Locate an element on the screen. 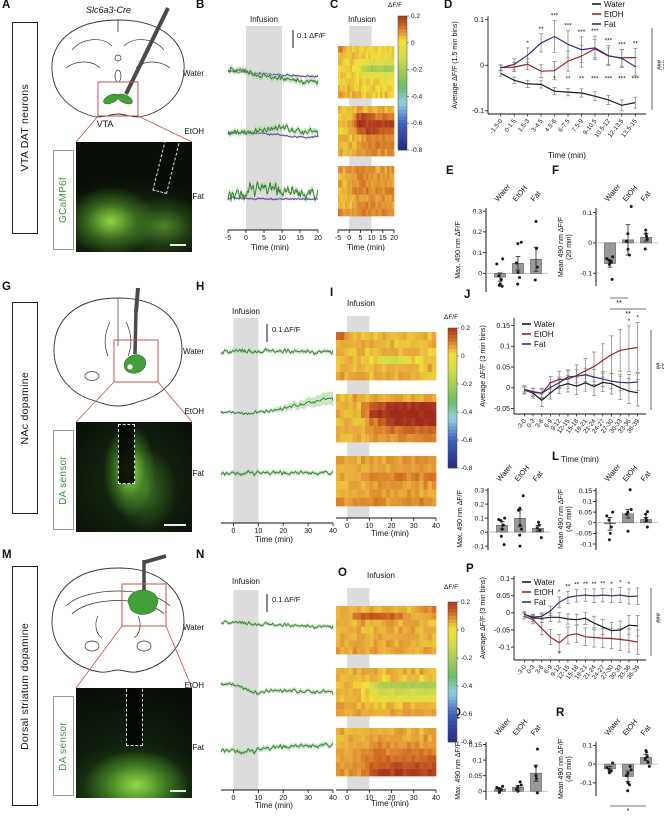 The image size is (664, 818). zoom-connector-right is located at coordinates (179, 657).